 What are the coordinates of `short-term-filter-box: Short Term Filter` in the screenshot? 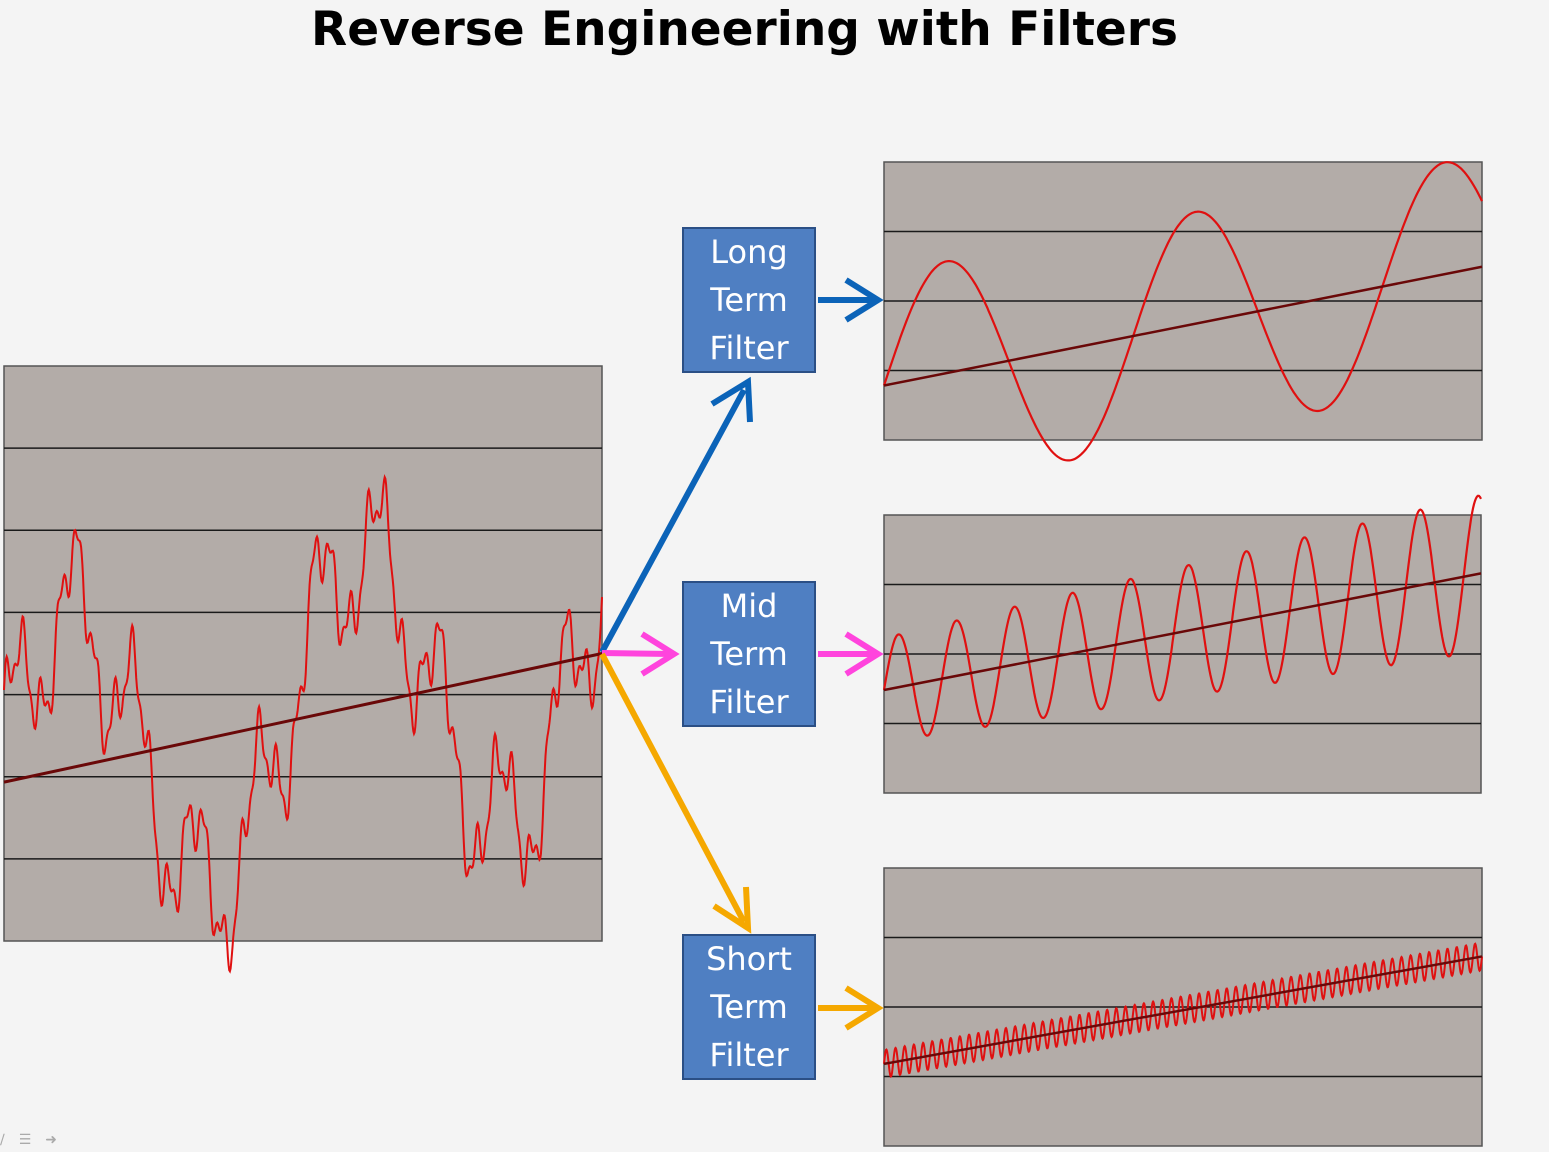 It's located at (749, 1007).